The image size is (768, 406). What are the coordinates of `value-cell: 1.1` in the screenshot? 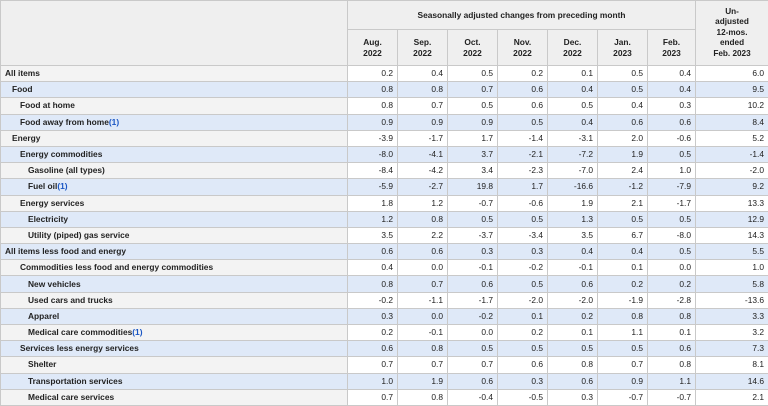 It's located at (623, 333).